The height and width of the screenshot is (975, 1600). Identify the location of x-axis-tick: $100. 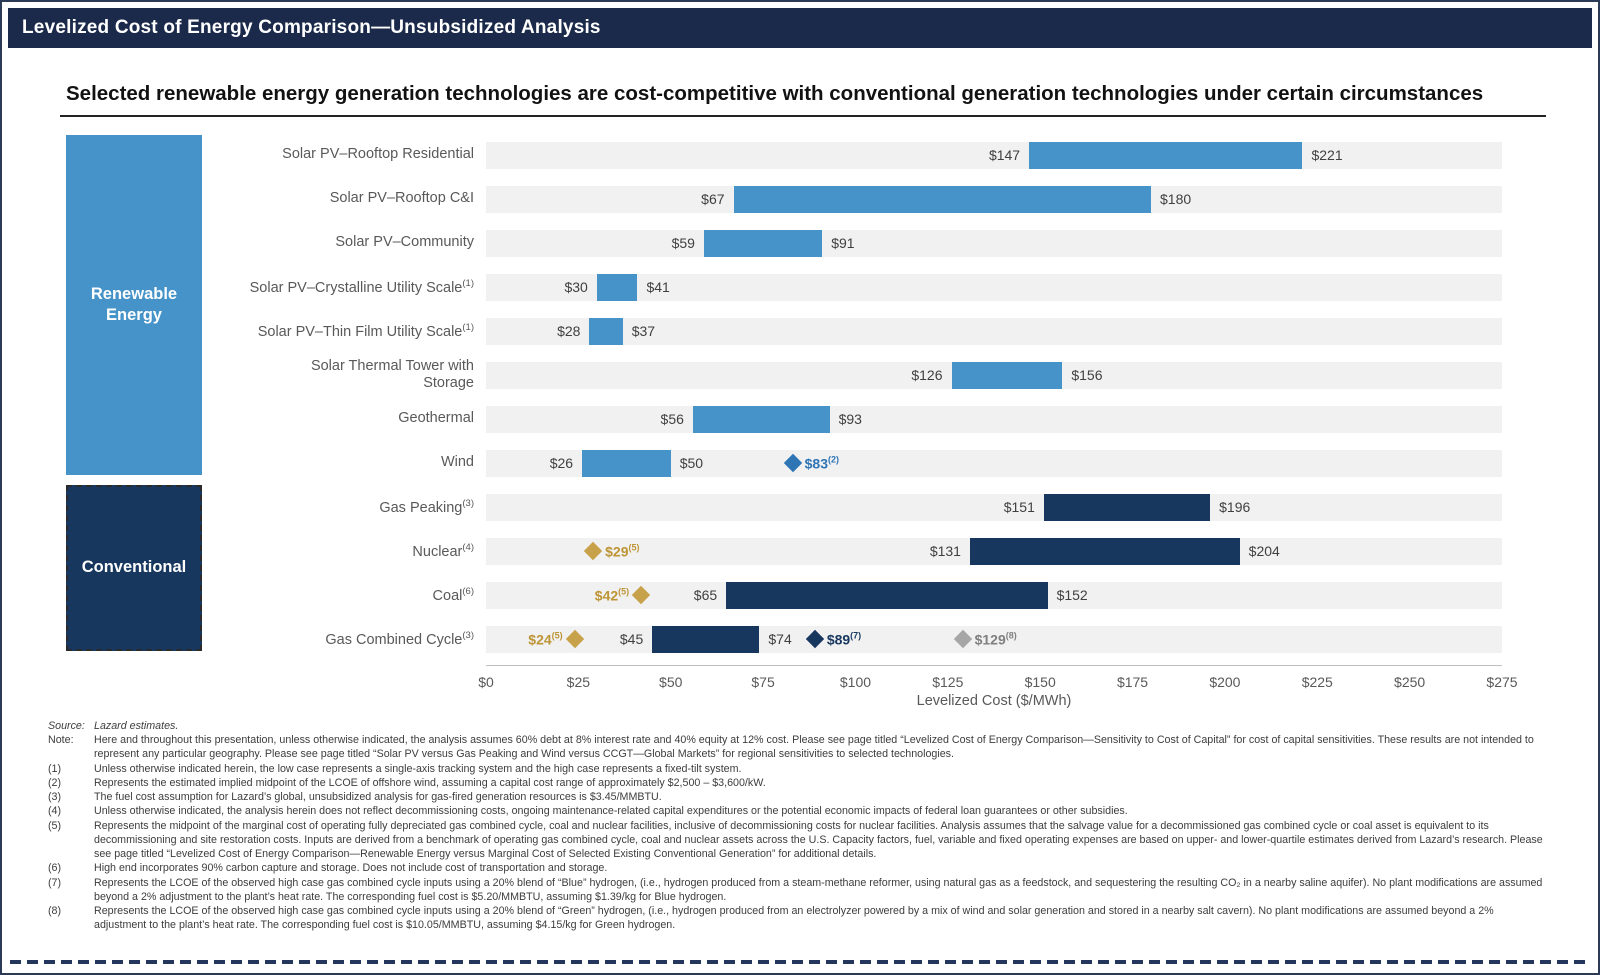
(855, 682).